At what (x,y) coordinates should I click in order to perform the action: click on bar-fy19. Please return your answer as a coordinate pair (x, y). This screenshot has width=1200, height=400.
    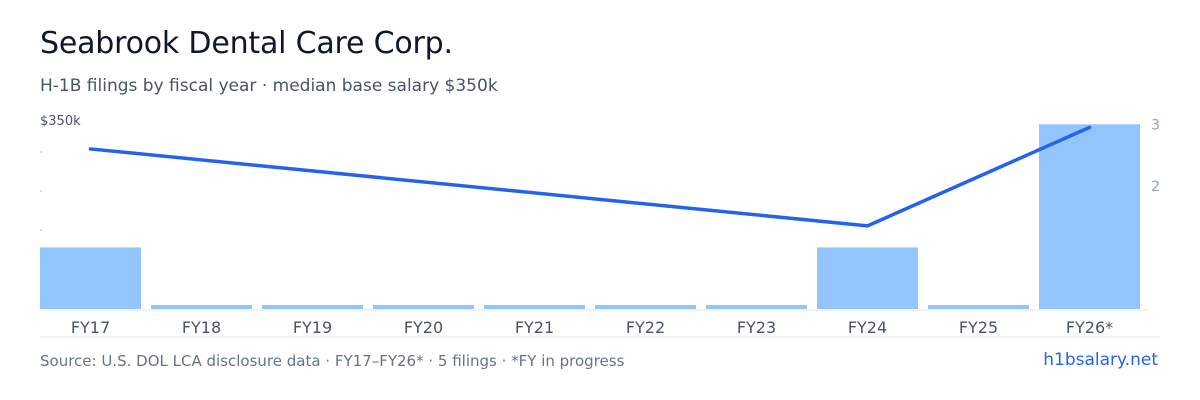
    Looking at the image, I should click on (312, 307).